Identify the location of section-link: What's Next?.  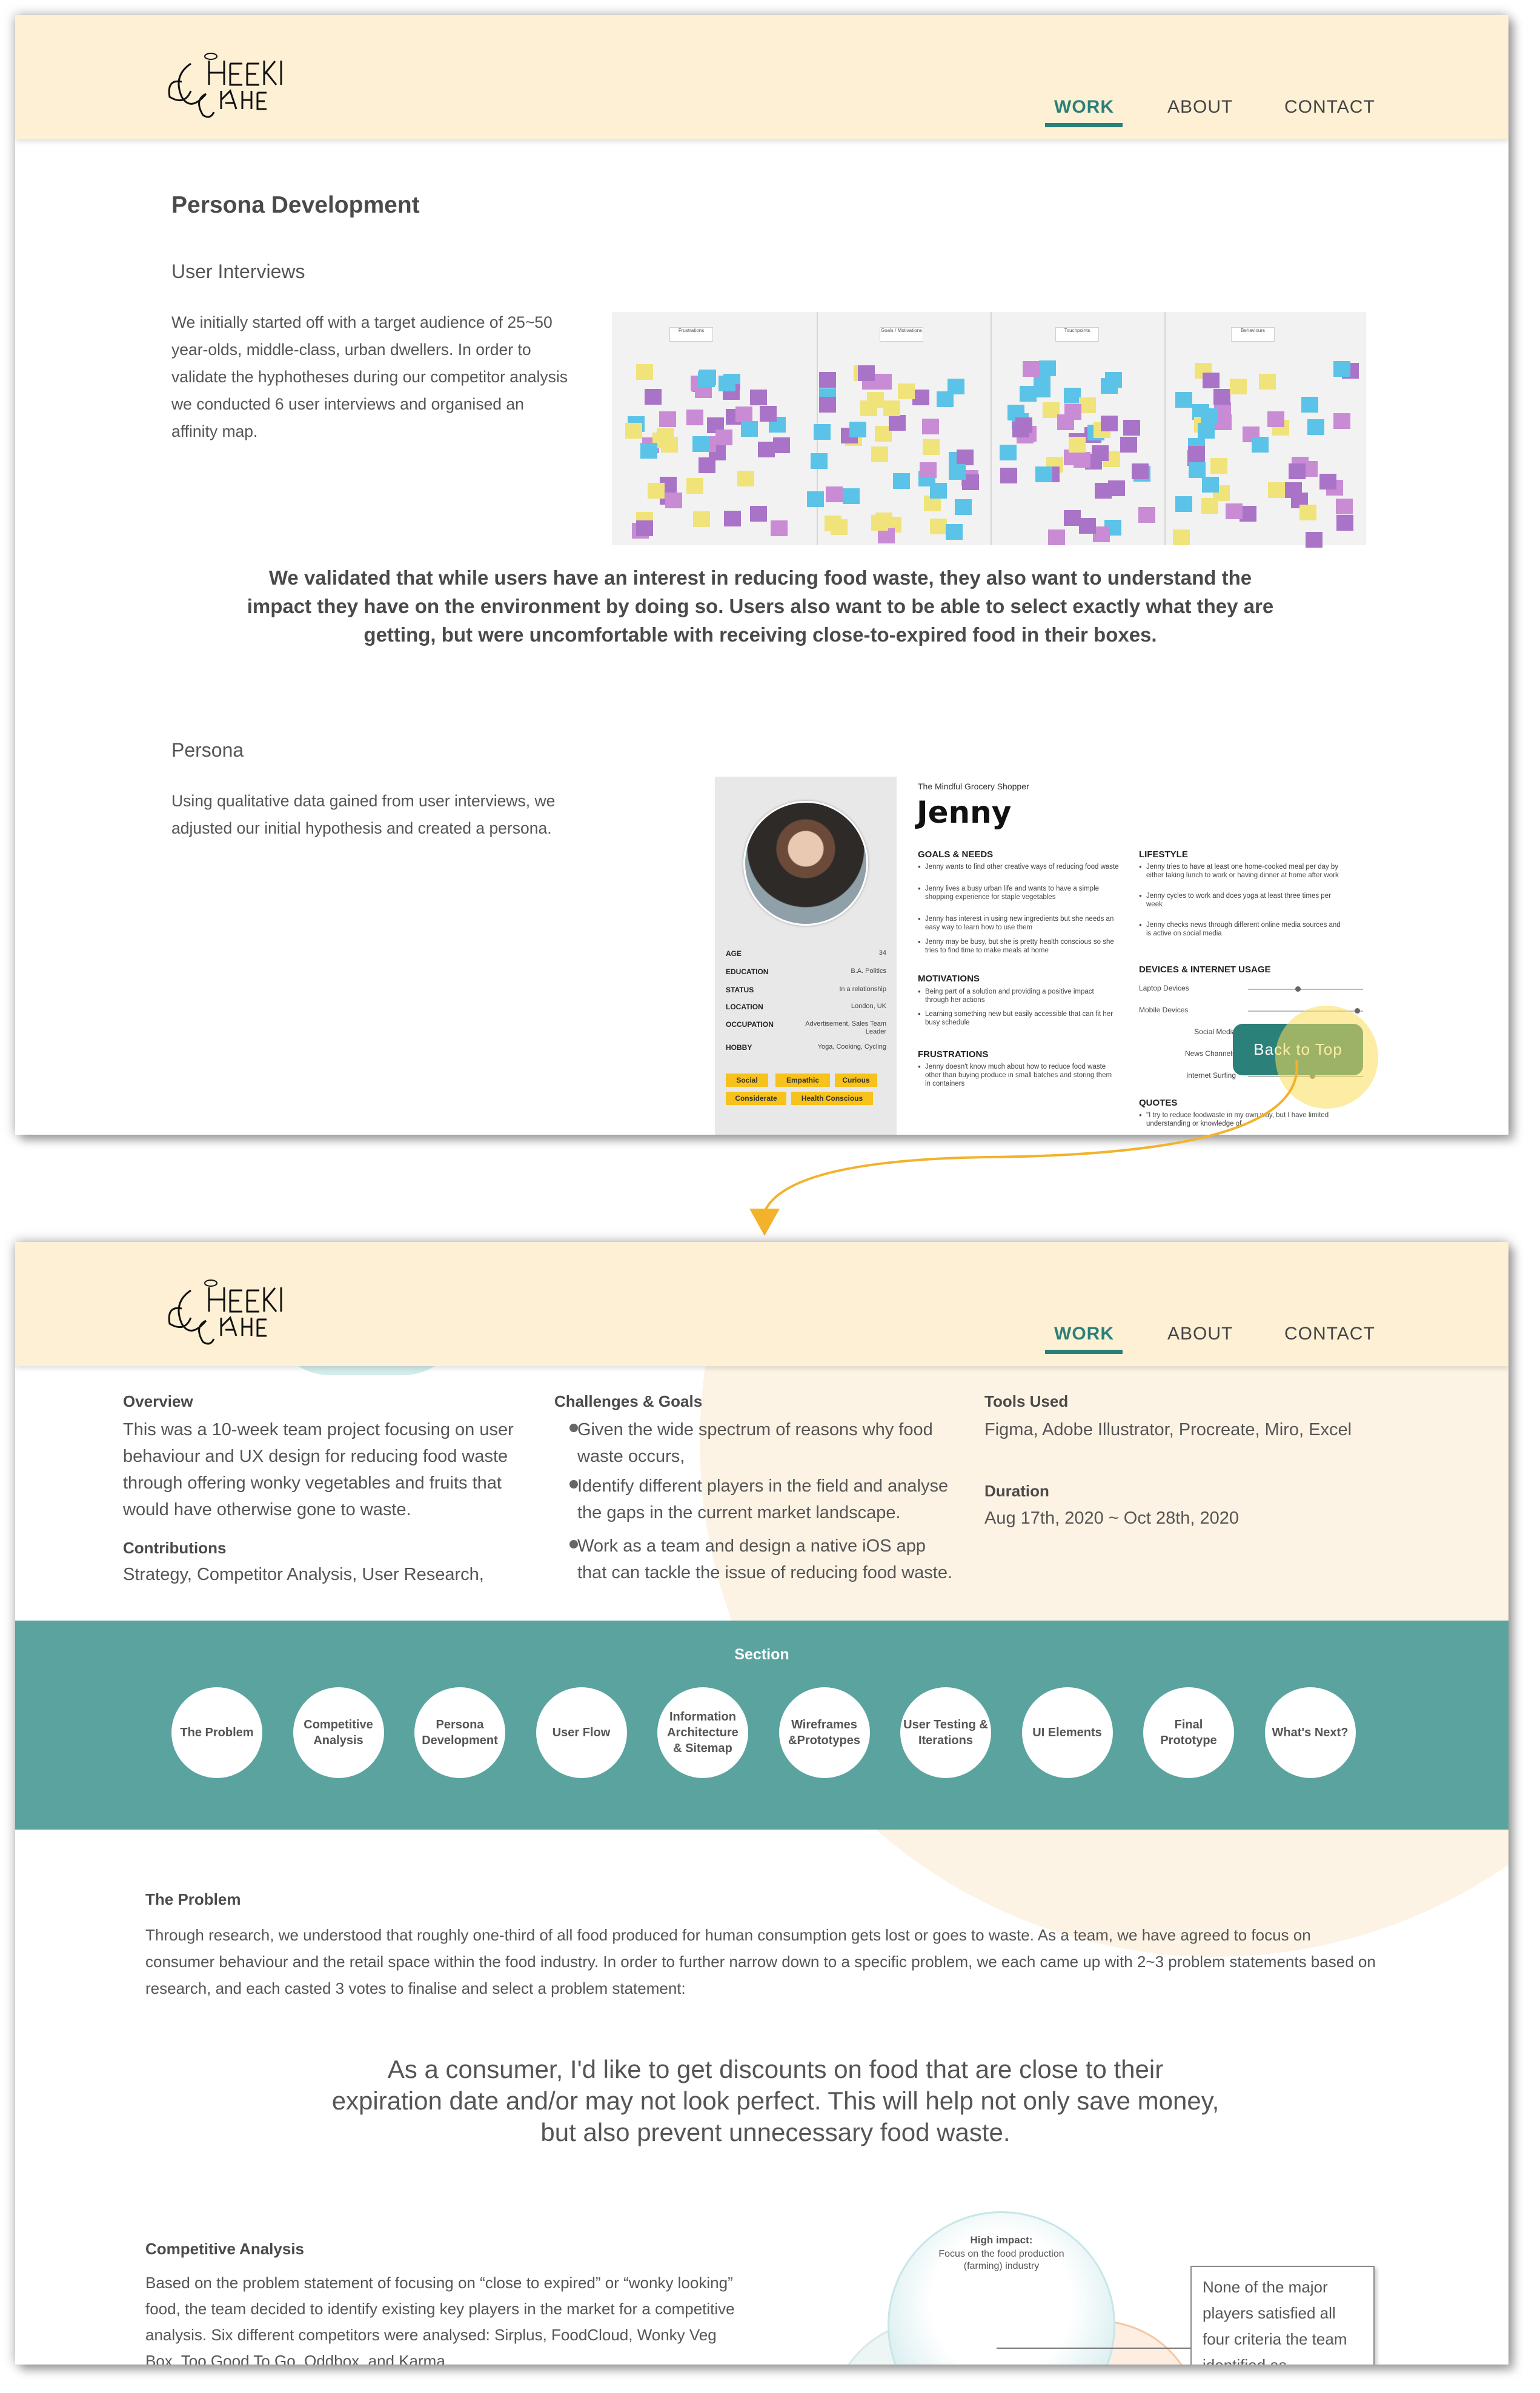
(1310, 1733).